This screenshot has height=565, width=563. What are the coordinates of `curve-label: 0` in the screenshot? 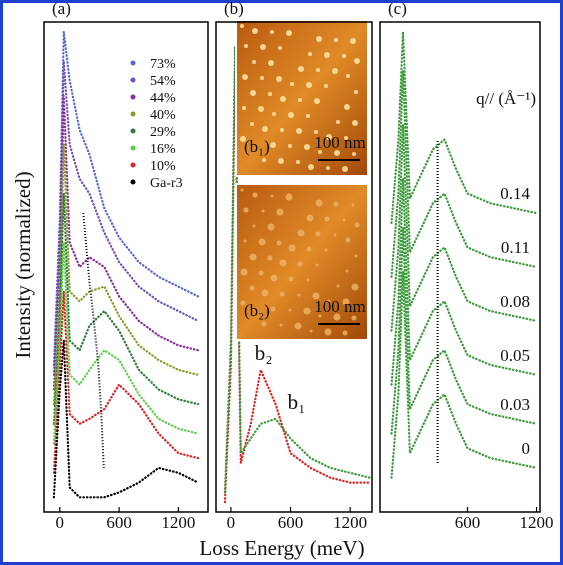 It's located at (526, 448).